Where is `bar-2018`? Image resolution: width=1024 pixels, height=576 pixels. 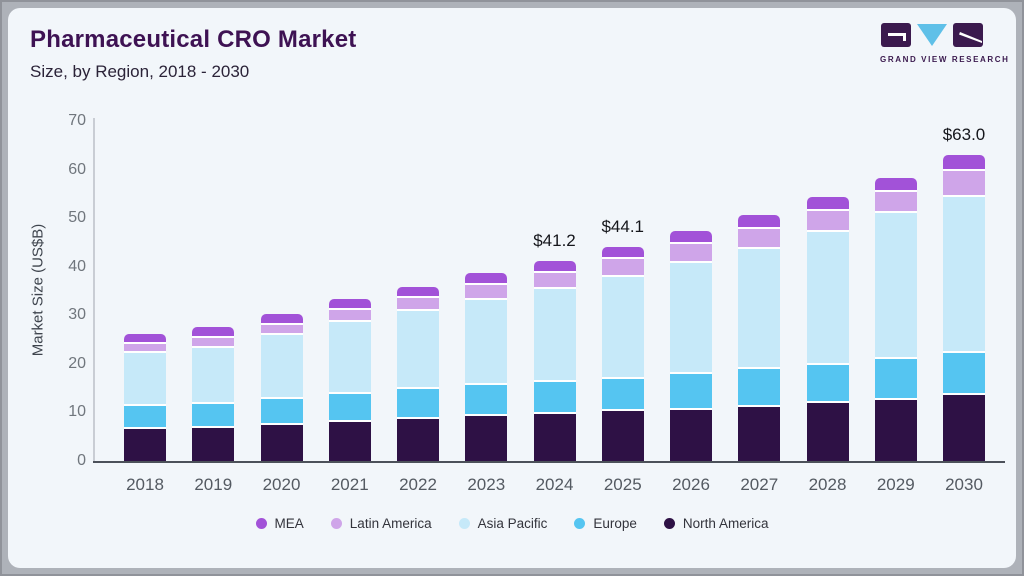
bar-2018 is located at coordinates (145, 397).